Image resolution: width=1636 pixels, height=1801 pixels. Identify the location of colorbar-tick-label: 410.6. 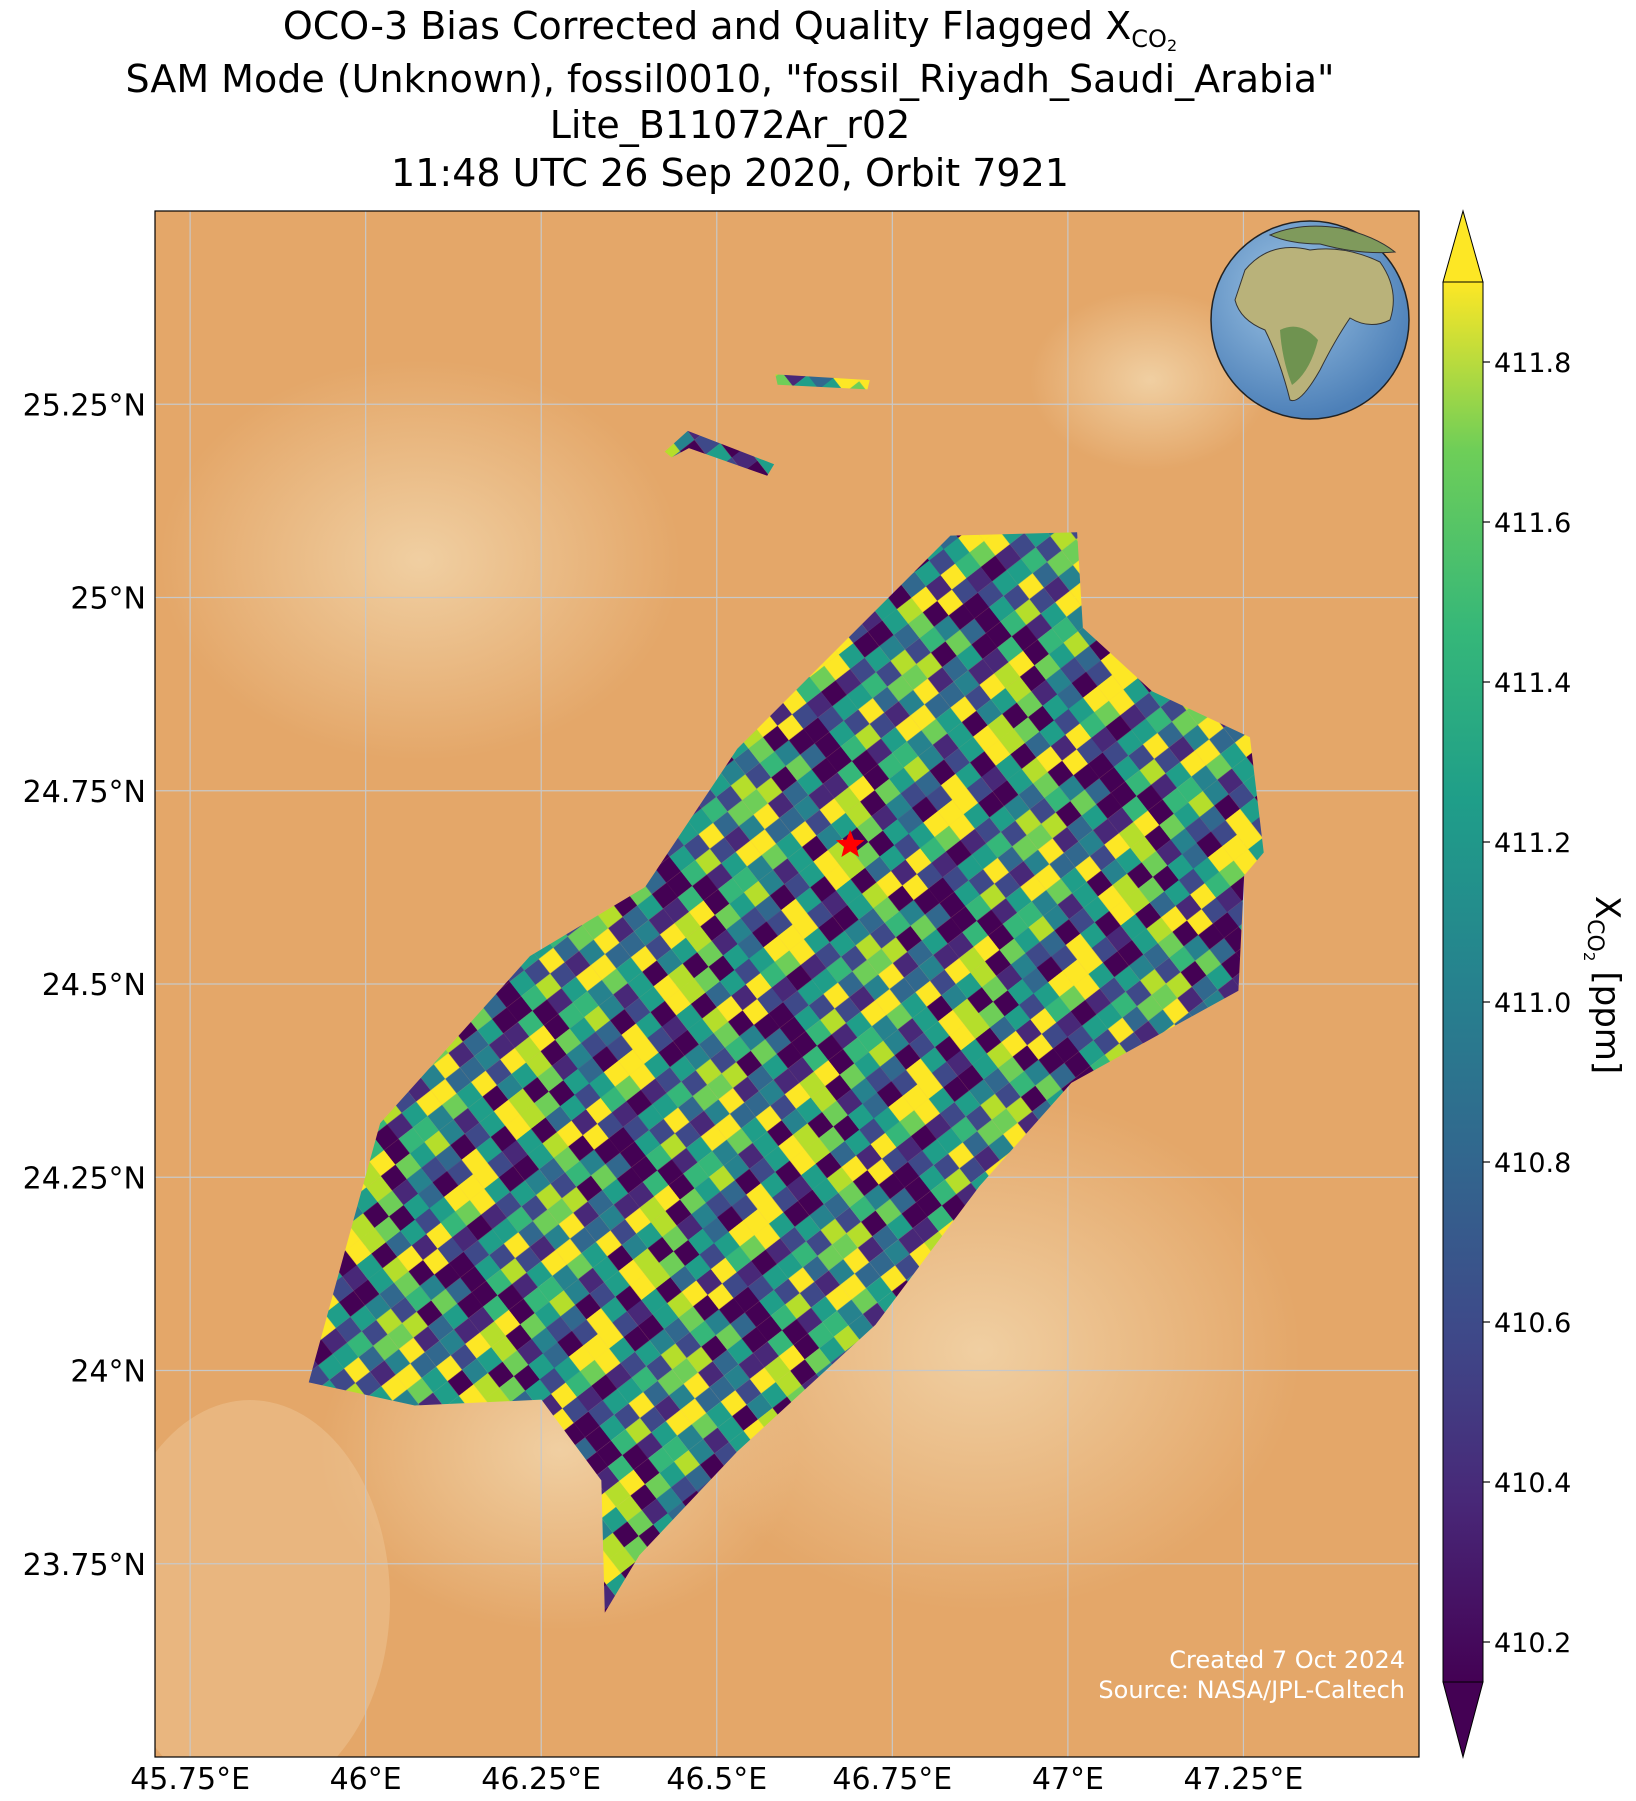
(1532, 1323).